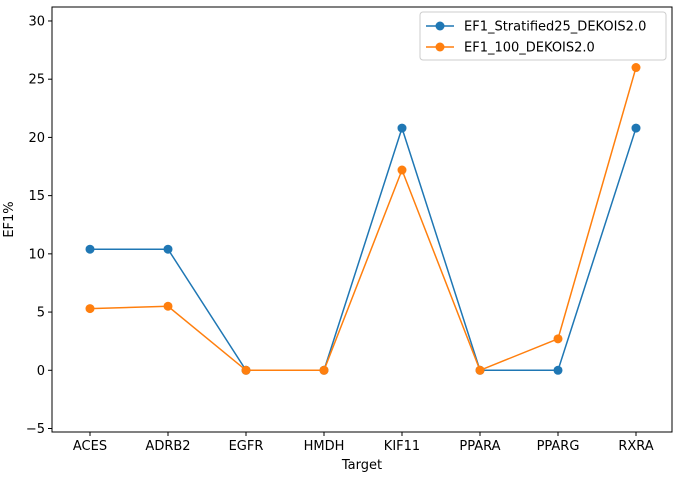  I want to click on x-tick-label-rxra: RXRA, so click(635, 446).